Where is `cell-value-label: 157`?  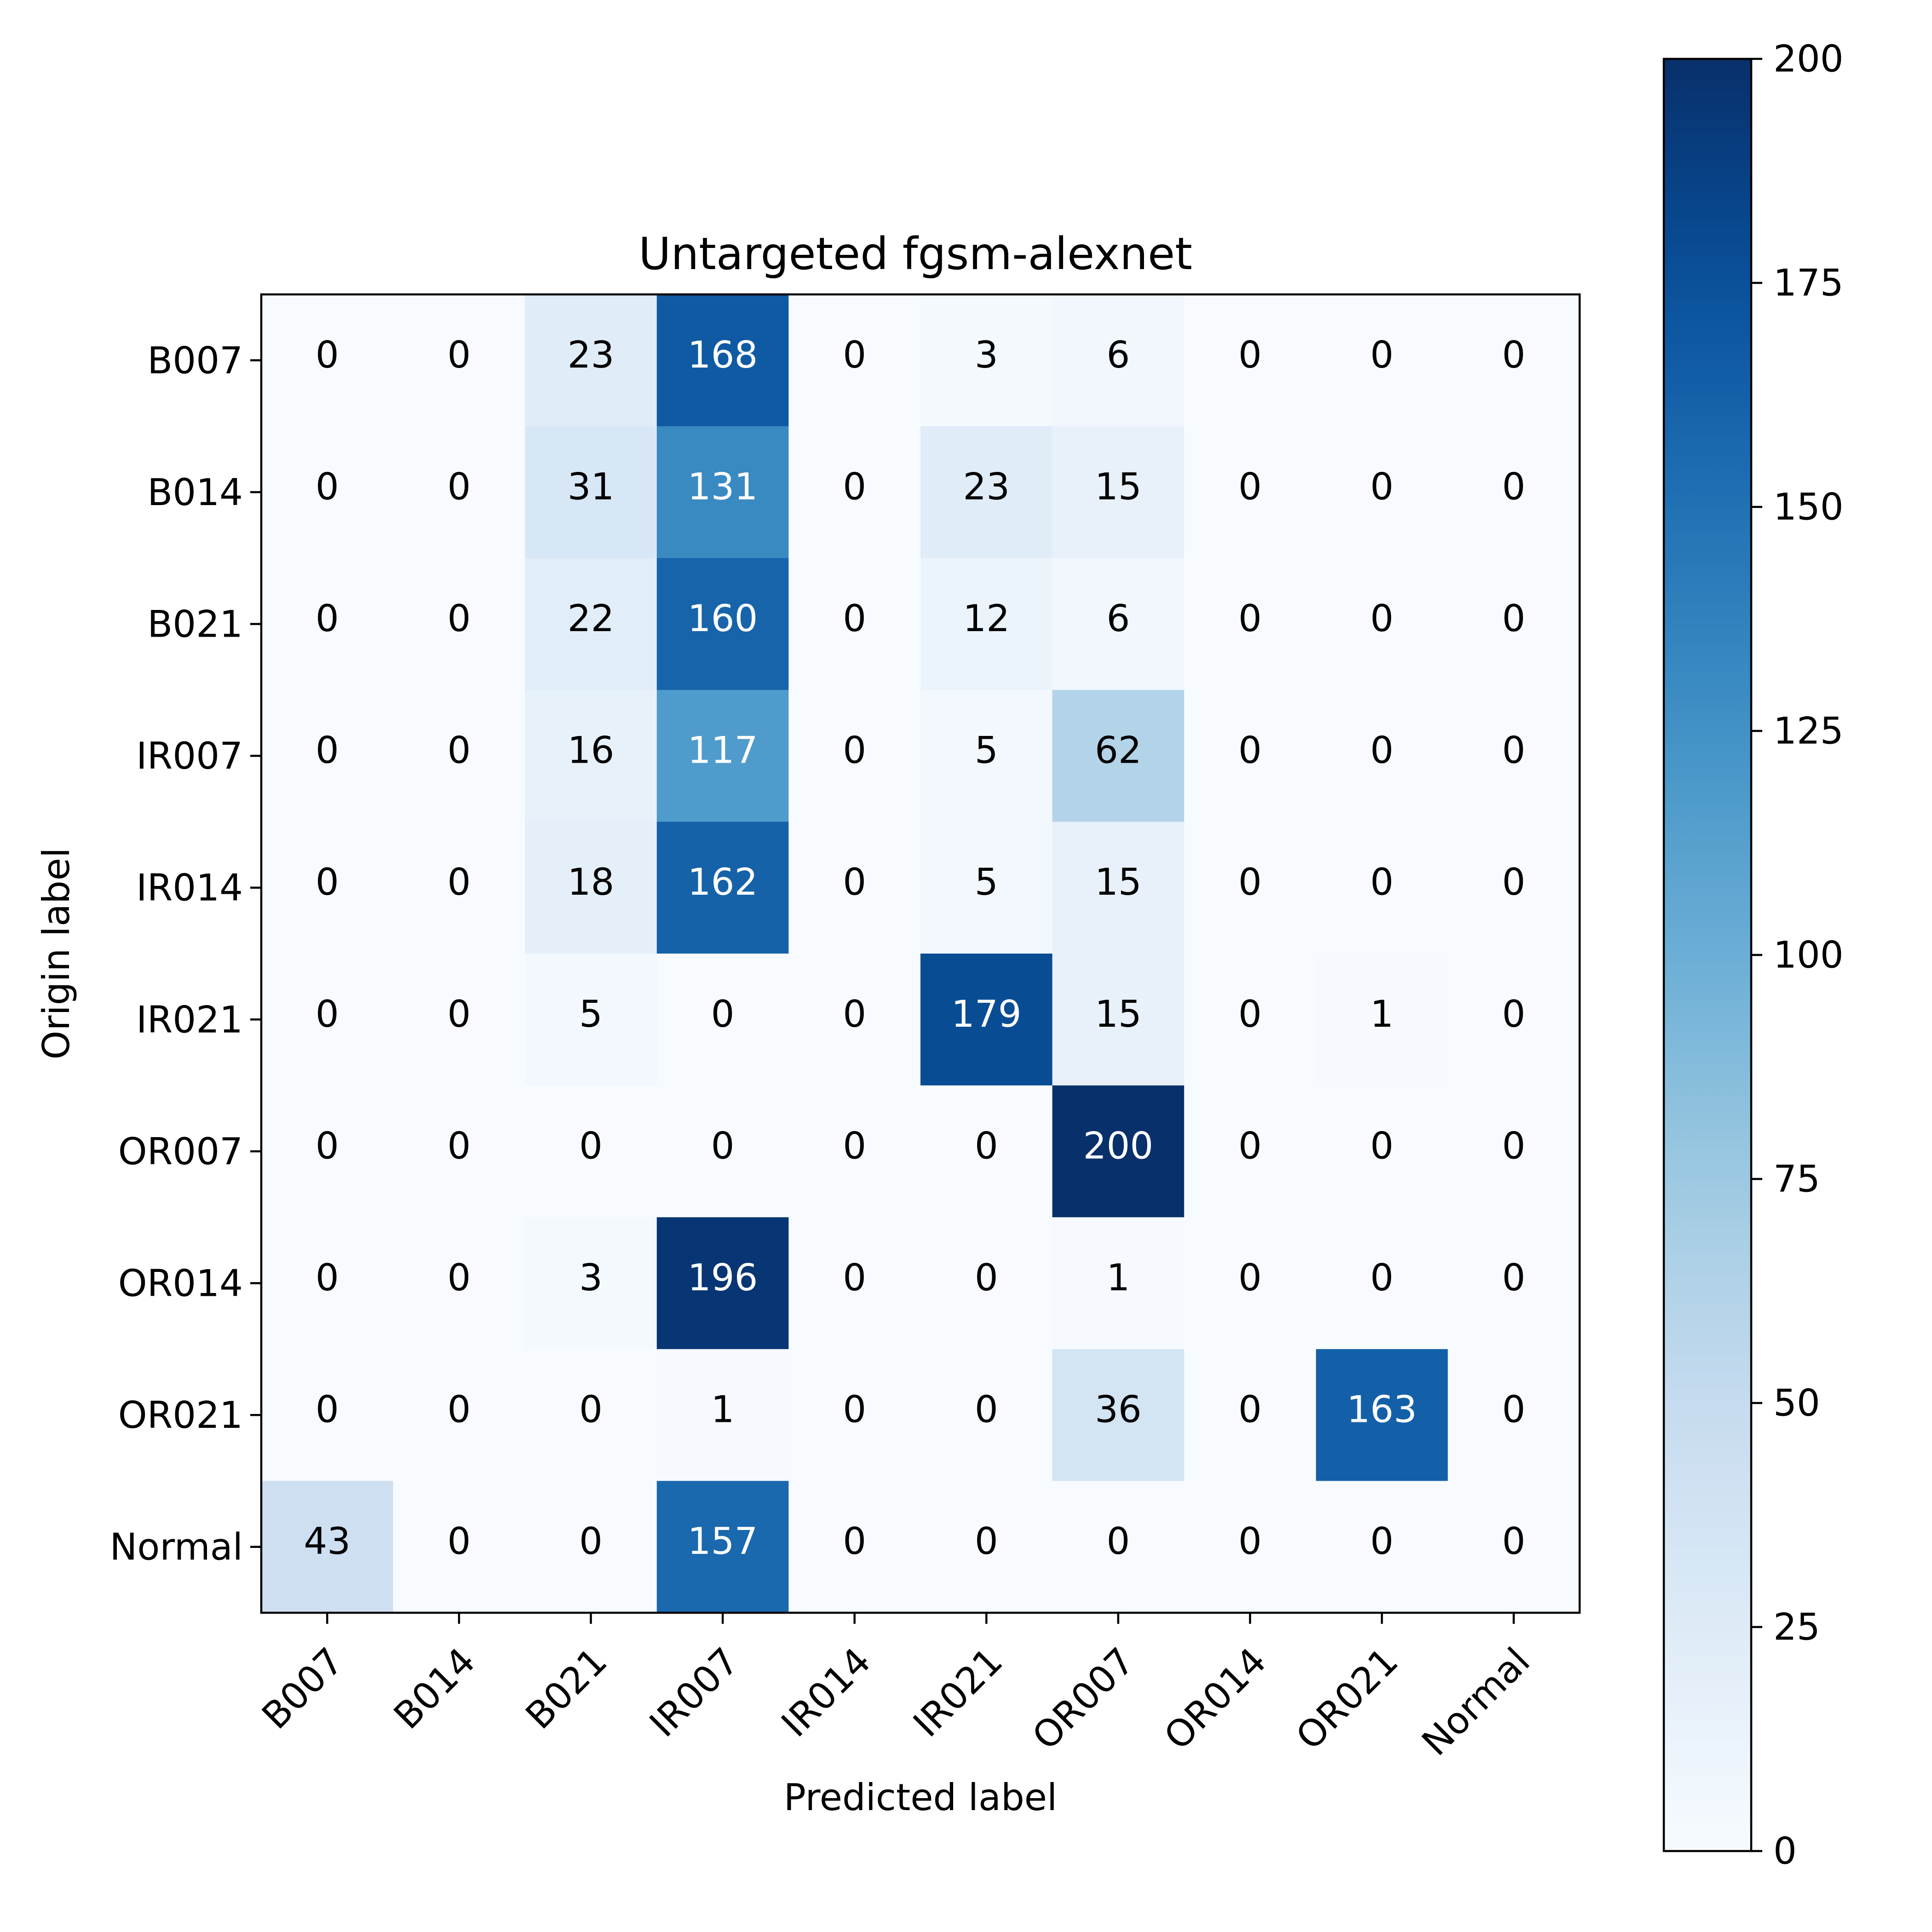
cell-value-label: 157 is located at coordinates (723, 1541).